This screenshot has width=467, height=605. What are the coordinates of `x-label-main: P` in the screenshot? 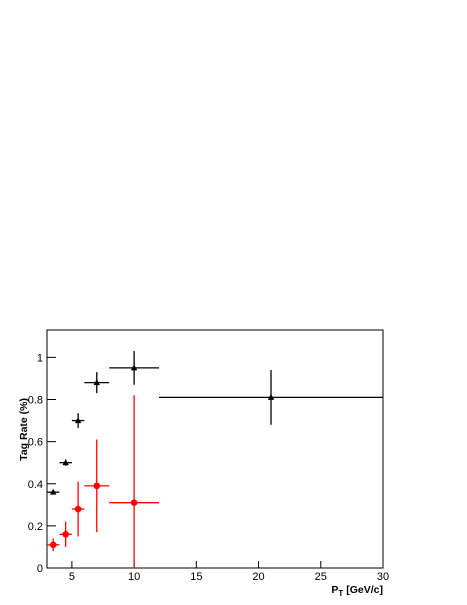 It's located at (334, 590).